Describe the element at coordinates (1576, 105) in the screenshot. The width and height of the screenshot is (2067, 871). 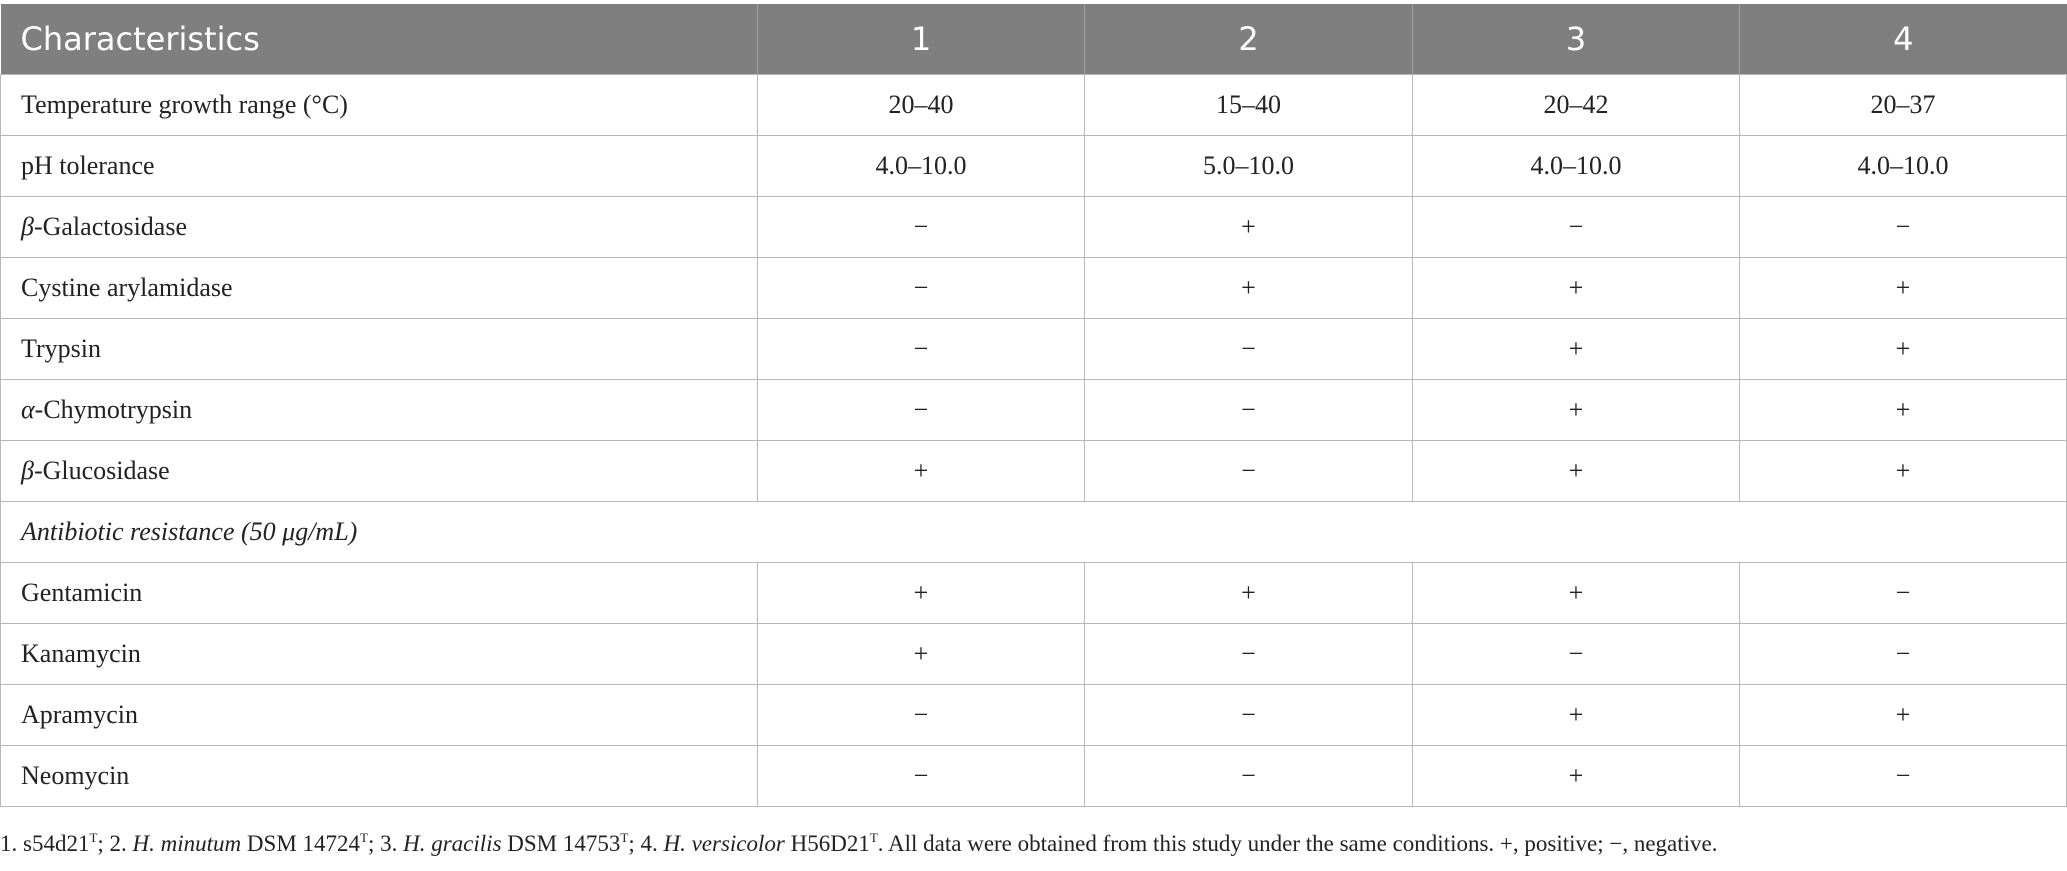
I see `cell: 20–42` at that location.